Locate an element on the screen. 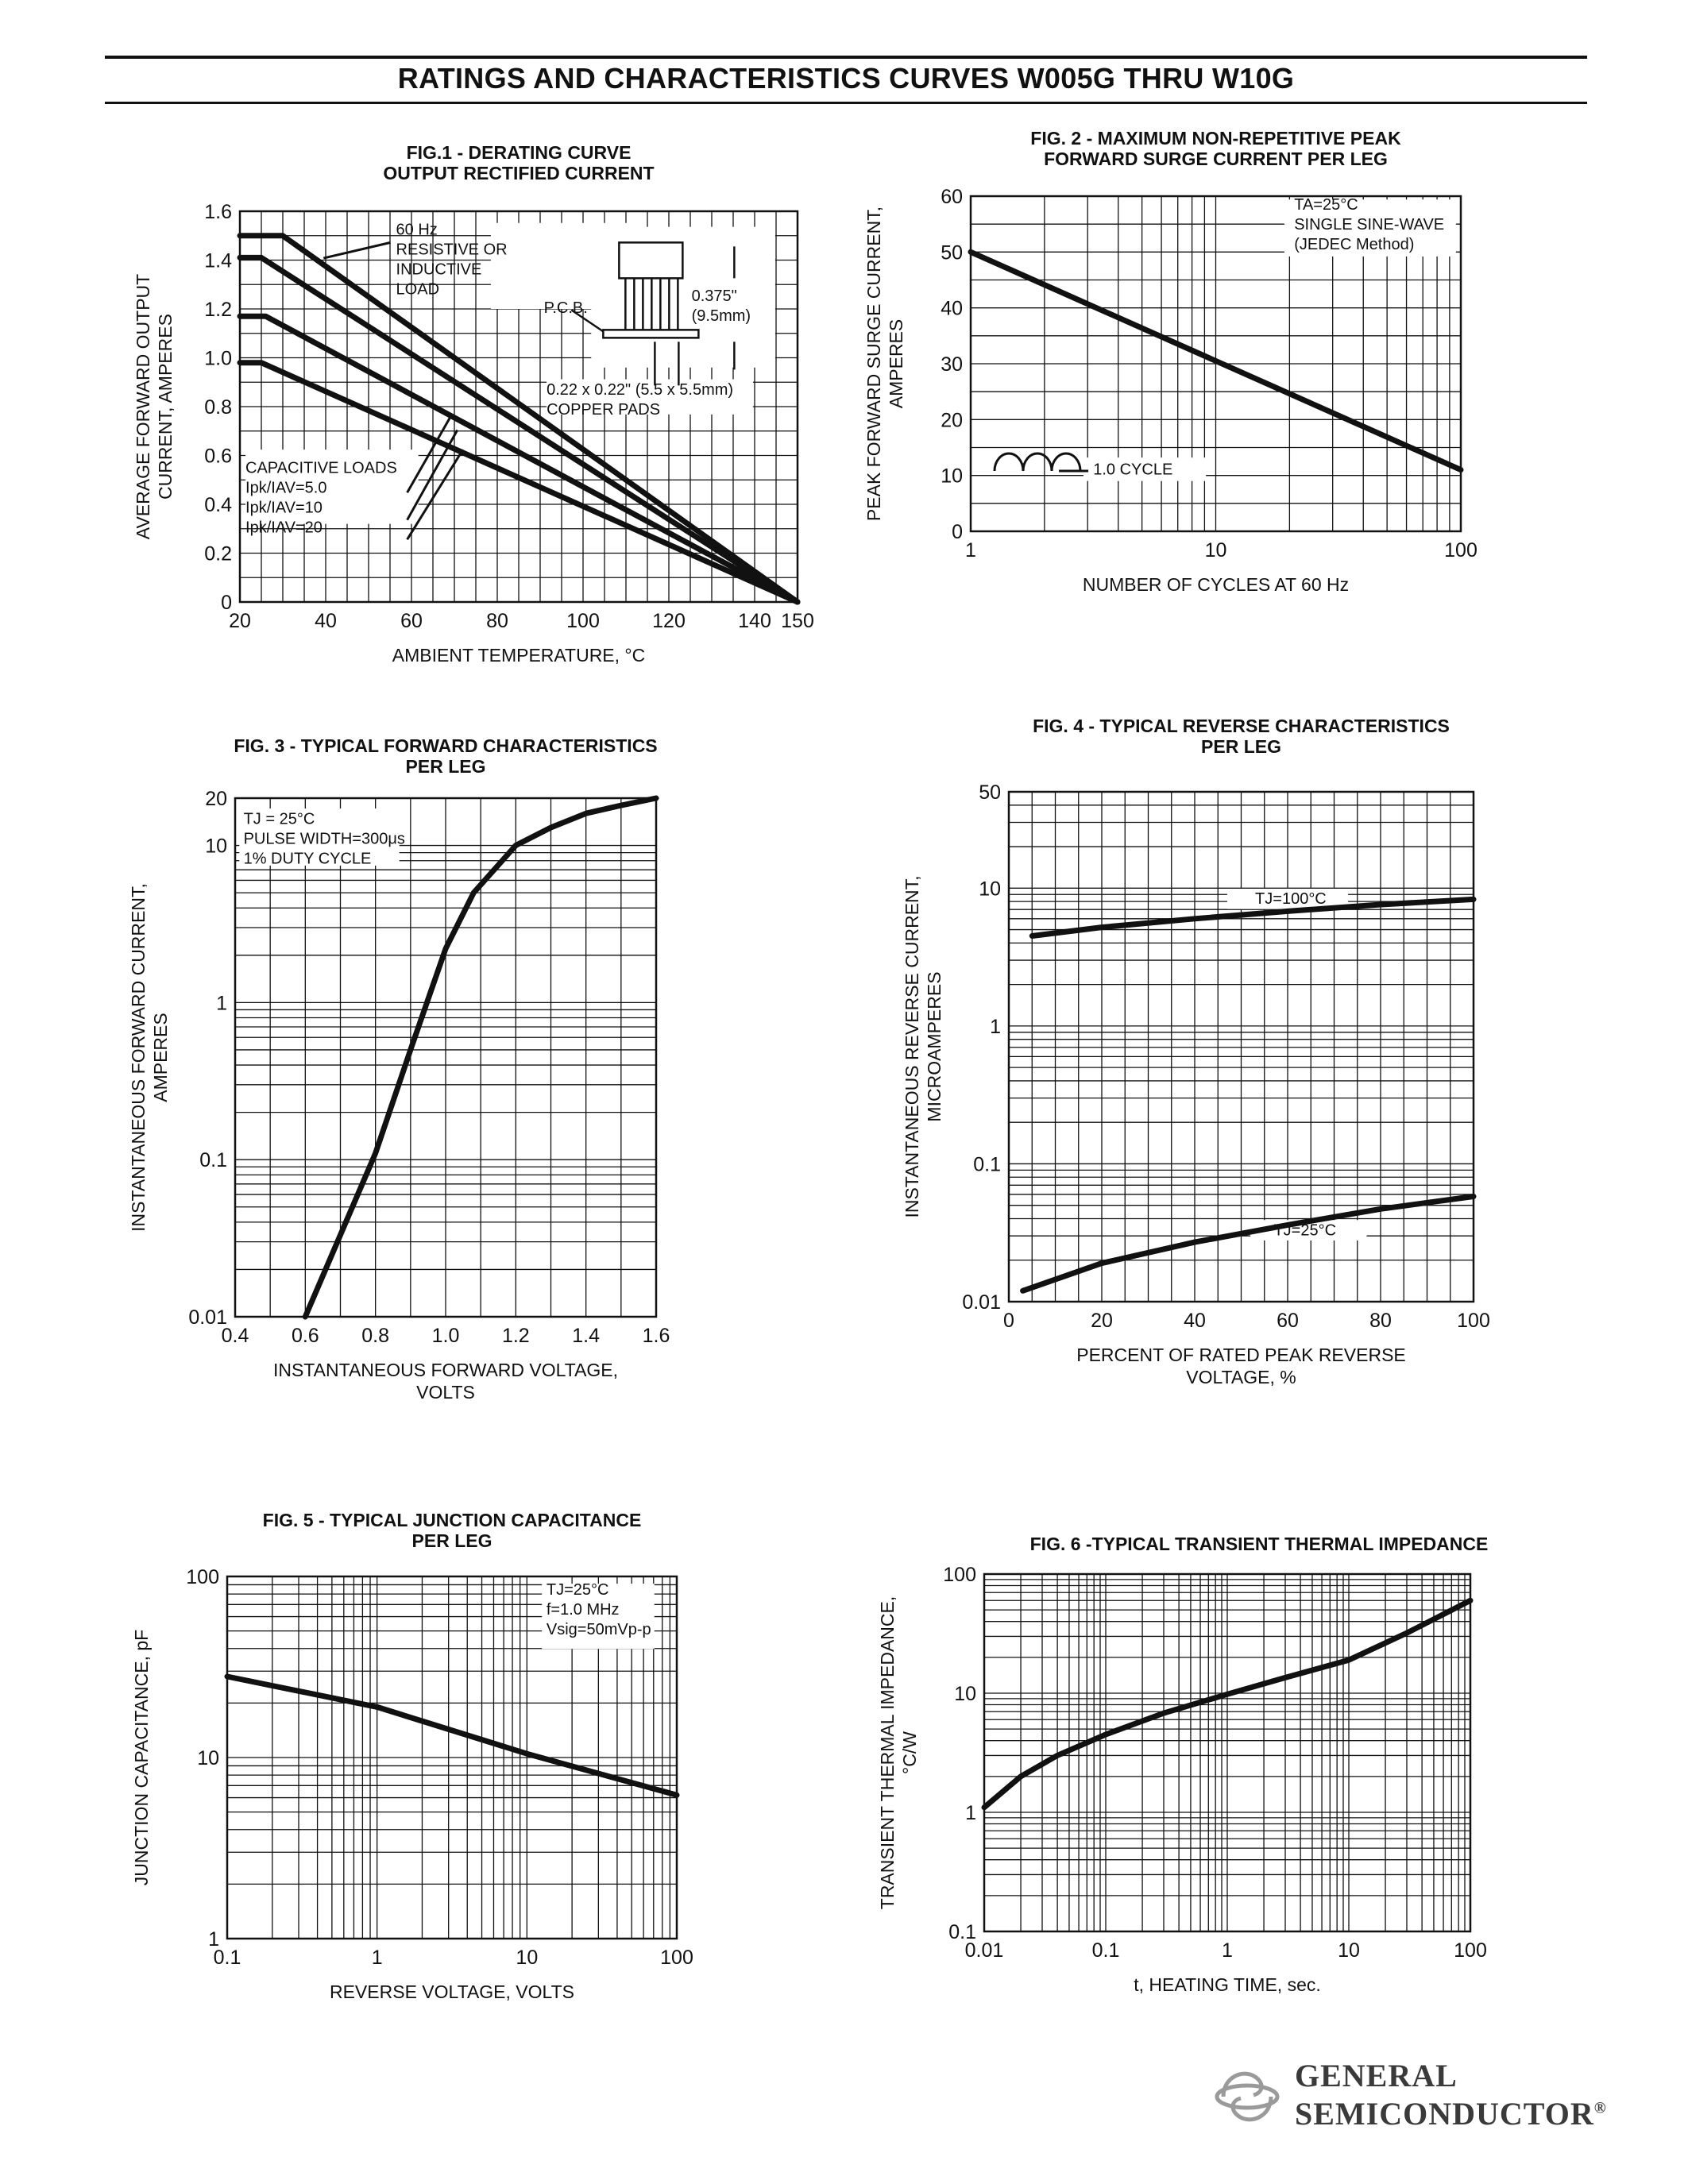 This screenshot has width=1688, height=2184. fig1-annotation-bg is located at coordinates (650, 397).